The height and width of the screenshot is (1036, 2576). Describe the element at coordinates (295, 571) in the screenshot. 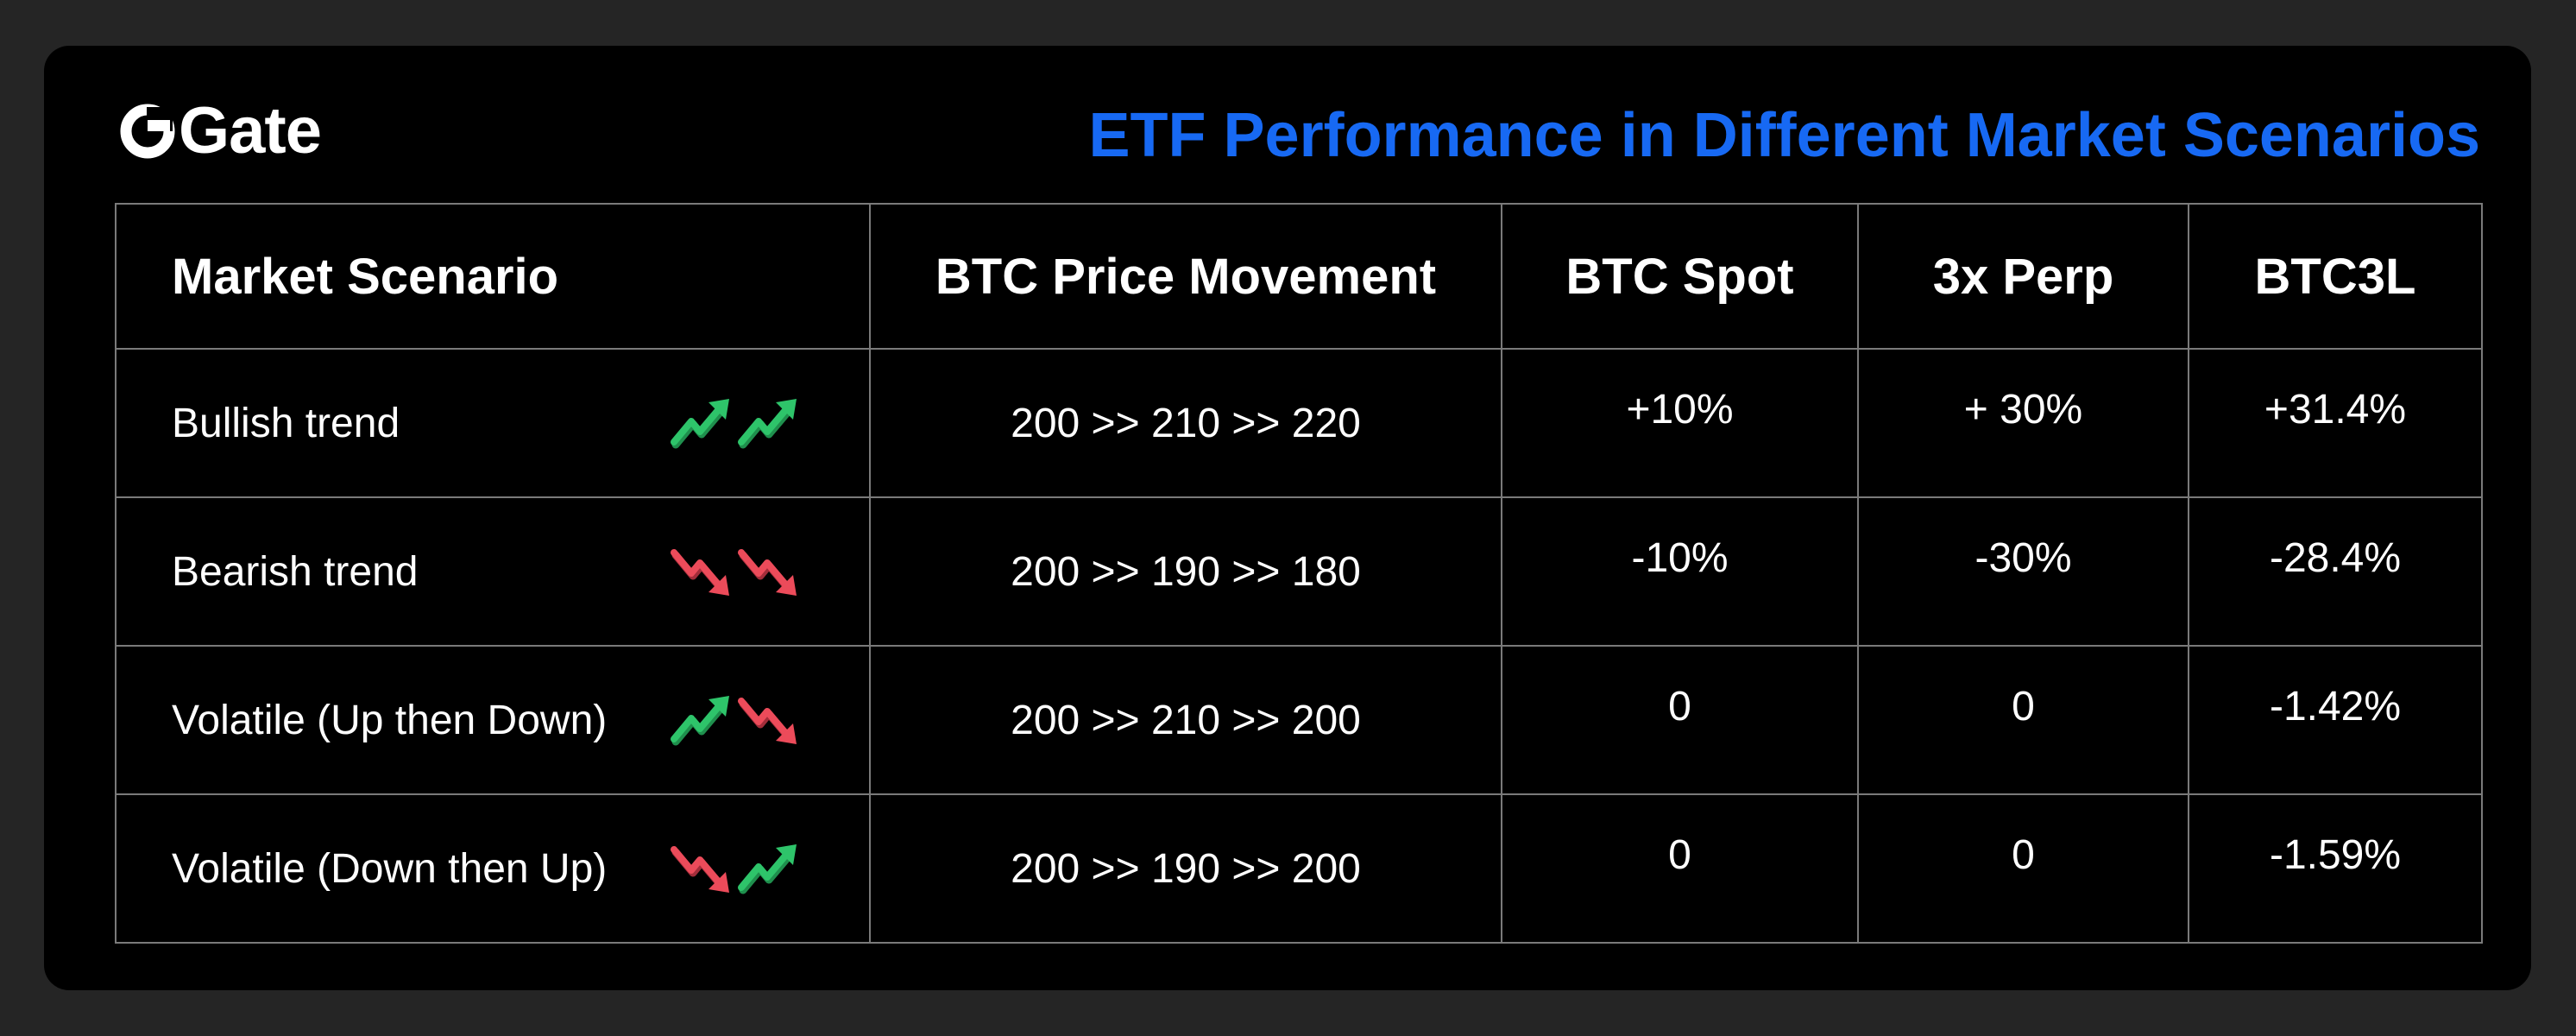

I see `scenario-label: Bearish trend` at that location.